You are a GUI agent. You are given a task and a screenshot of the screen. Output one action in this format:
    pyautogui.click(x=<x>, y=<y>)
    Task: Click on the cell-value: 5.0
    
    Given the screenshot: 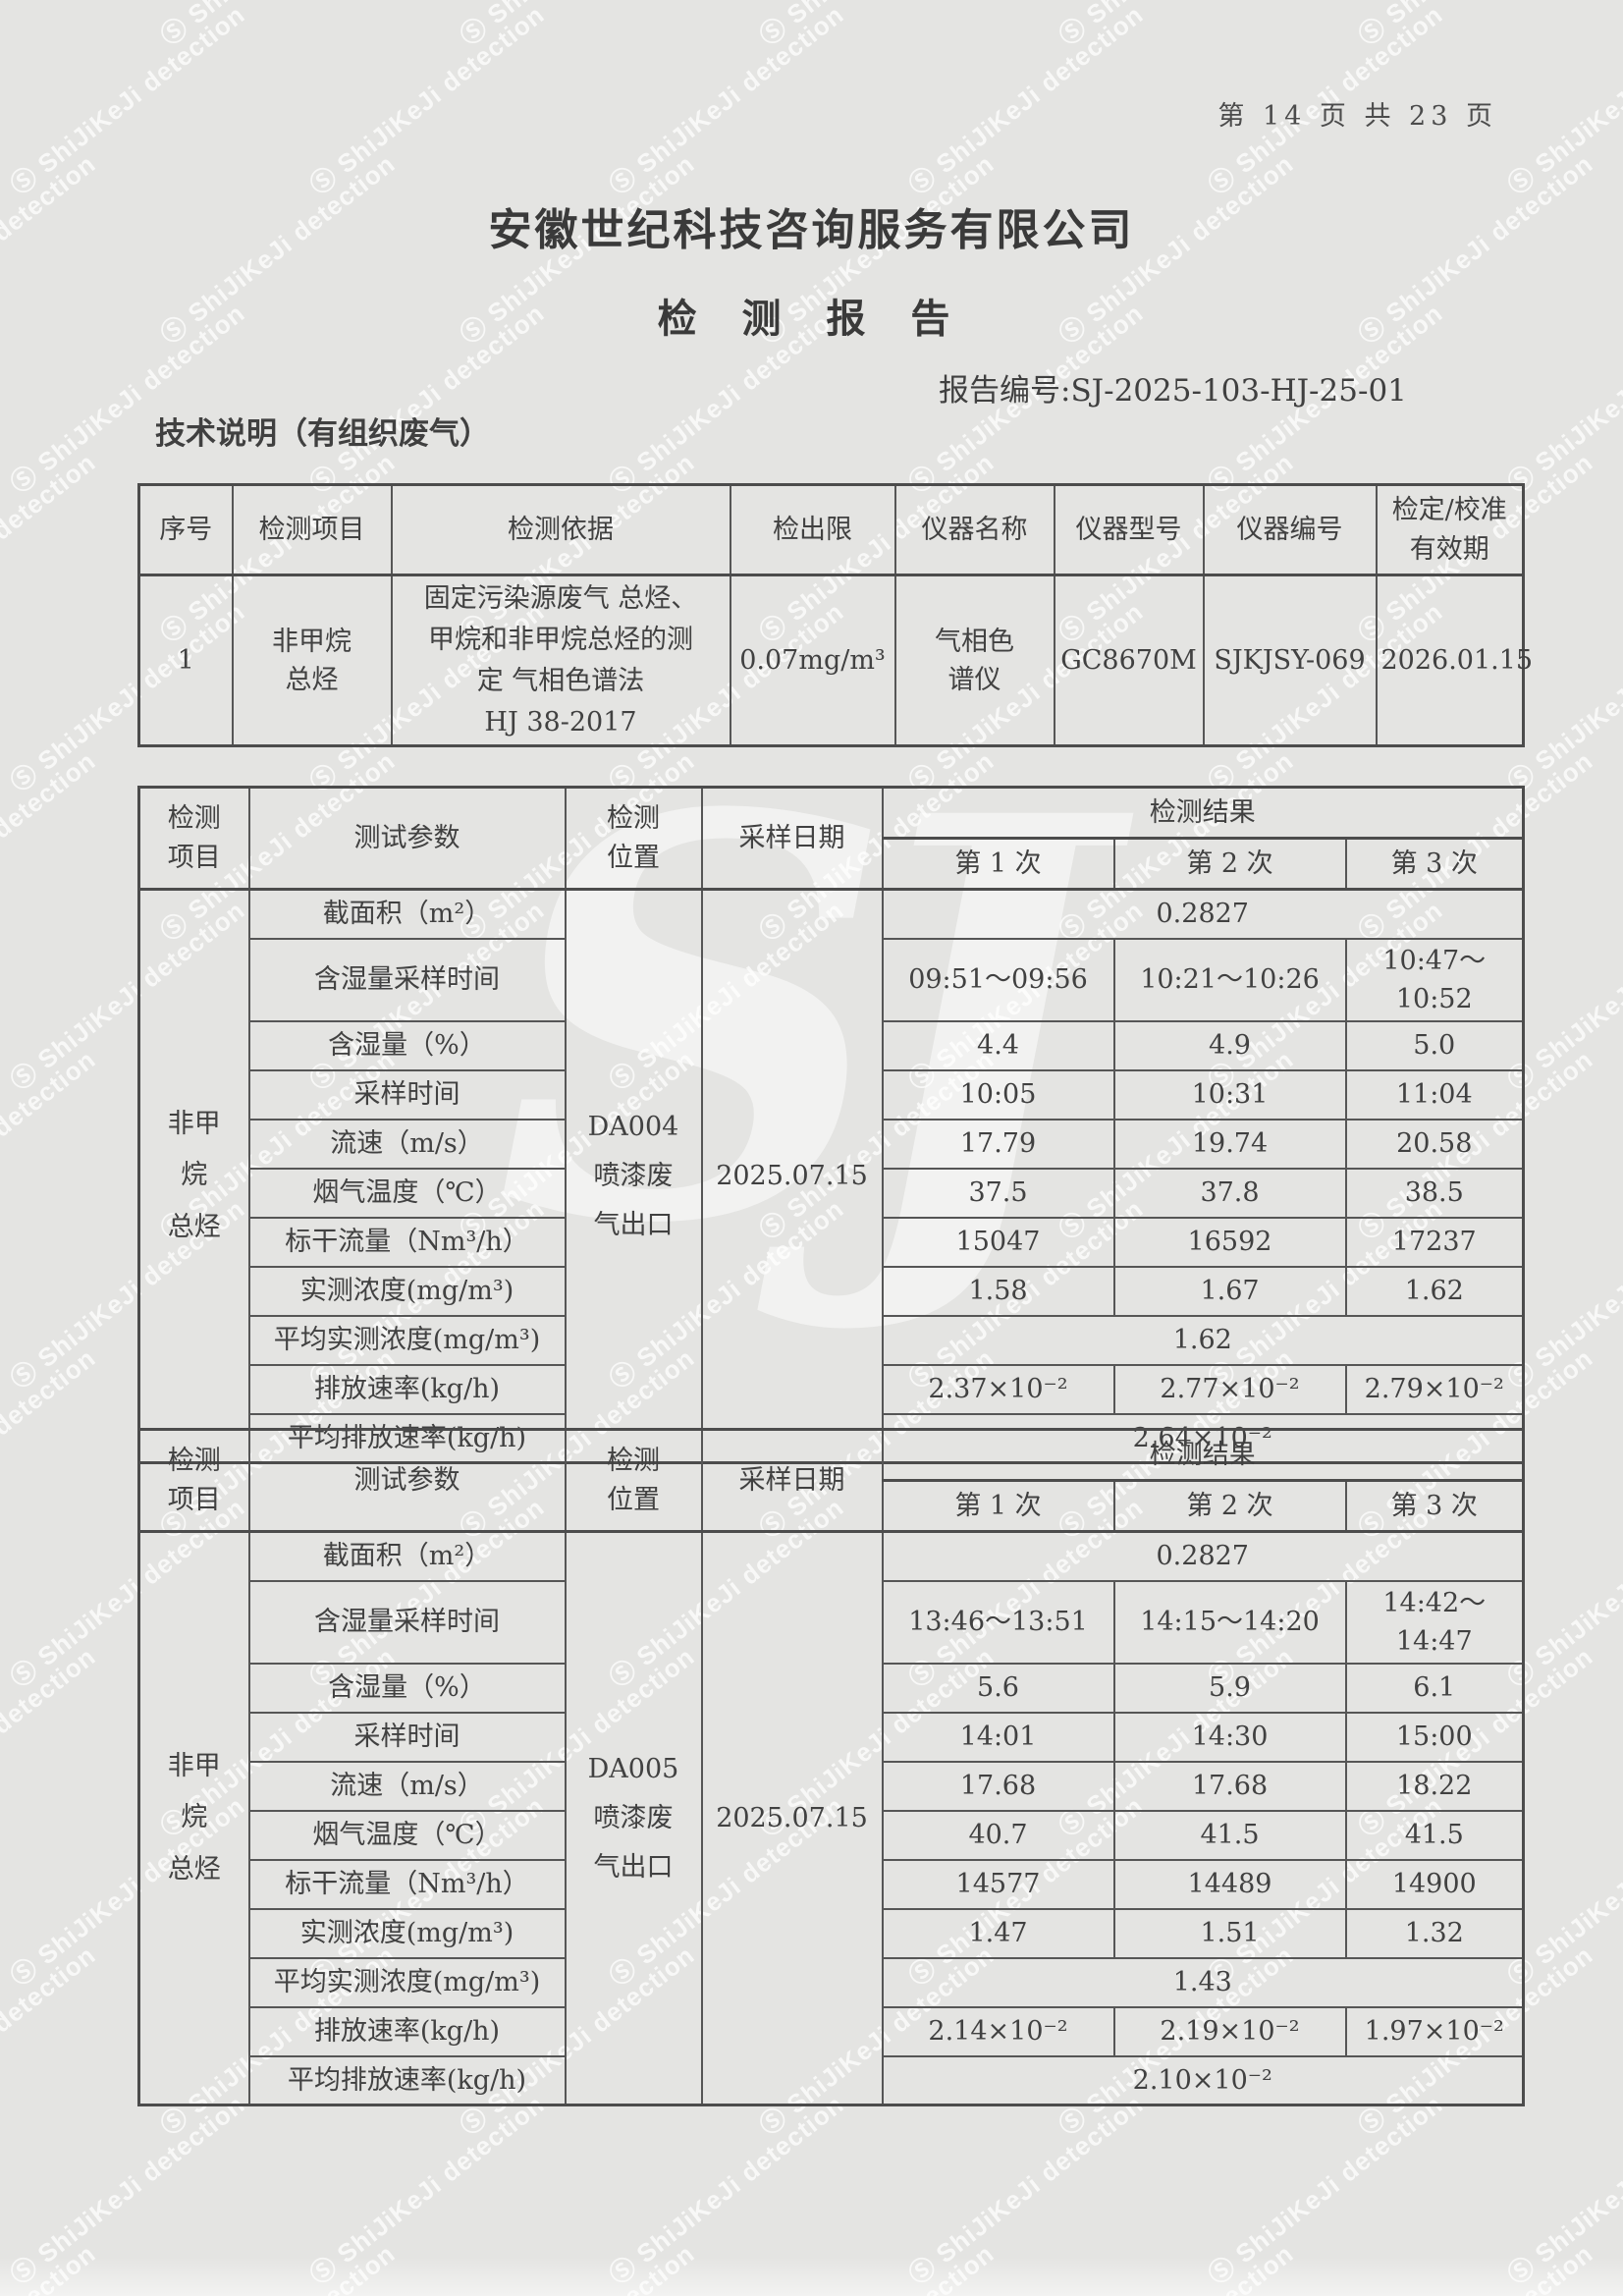 What is the action you would take?
    pyautogui.click(x=1434, y=1045)
    